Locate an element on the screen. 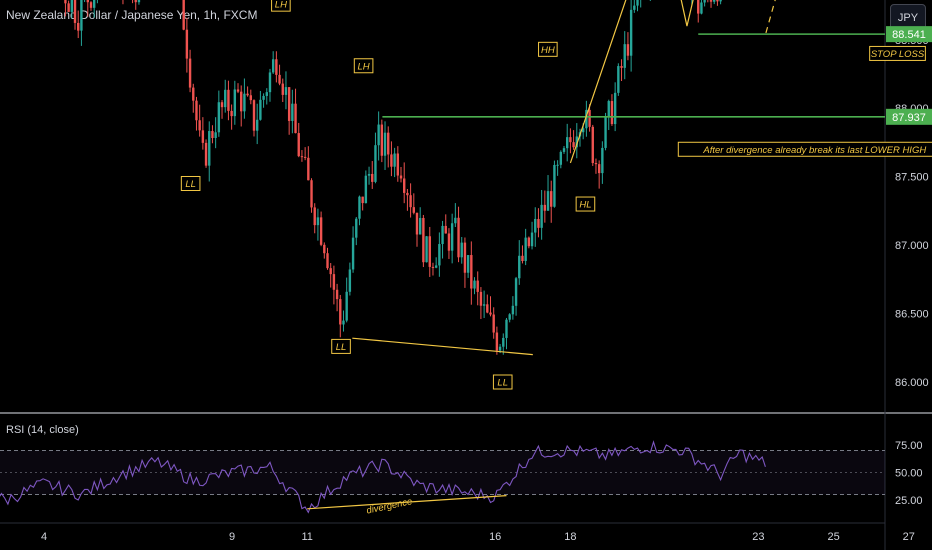  time-tick-label: 11 is located at coordinates (306, 537).